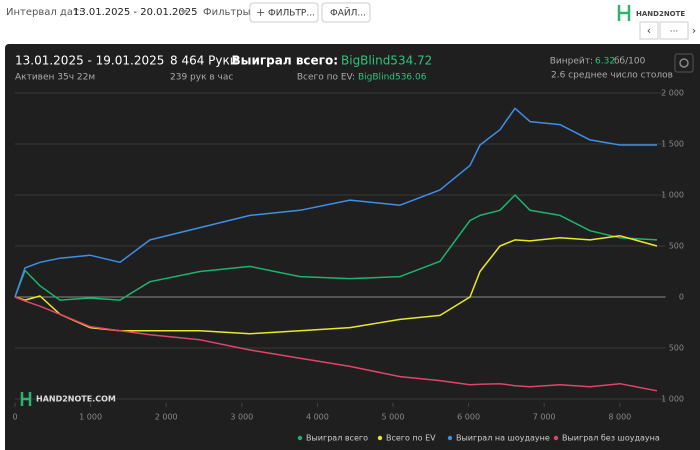  What do you see at coordinates (337, 438) in the screenshot?
I see `legend-label: Выиграл всего` at bounding box center [337, 438].